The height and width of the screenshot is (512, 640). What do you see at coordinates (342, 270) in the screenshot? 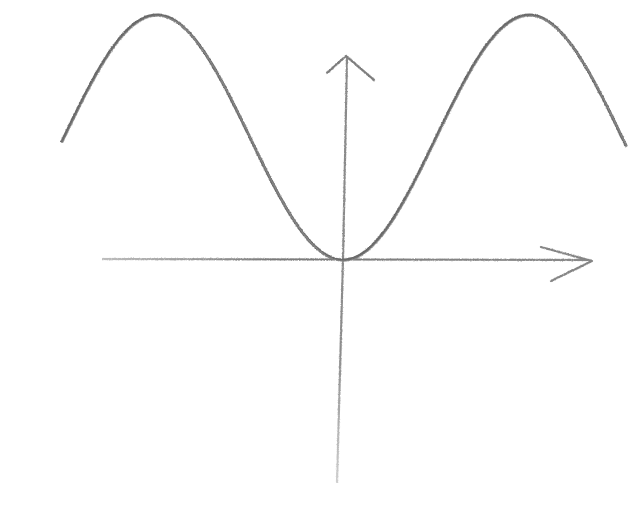
I see `y-axis-line` at bounding box center [342, 270].